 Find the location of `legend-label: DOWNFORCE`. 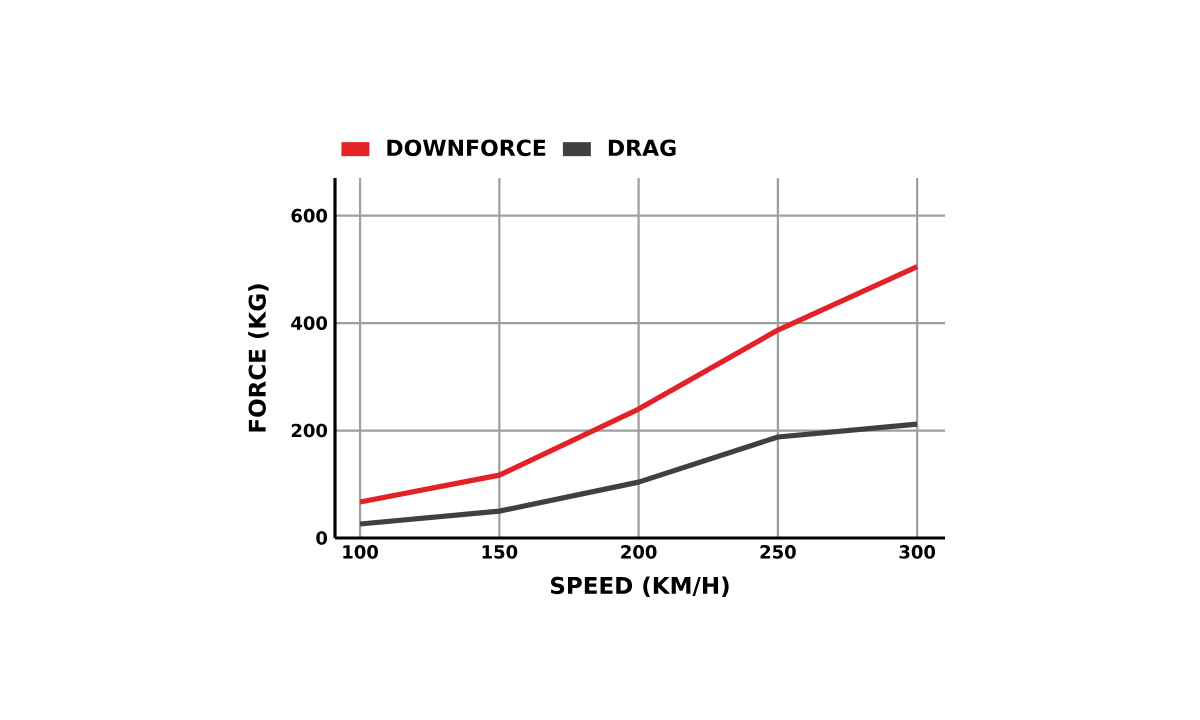

legend-label: DOWNFORCE is located at coordinates (466, 148).